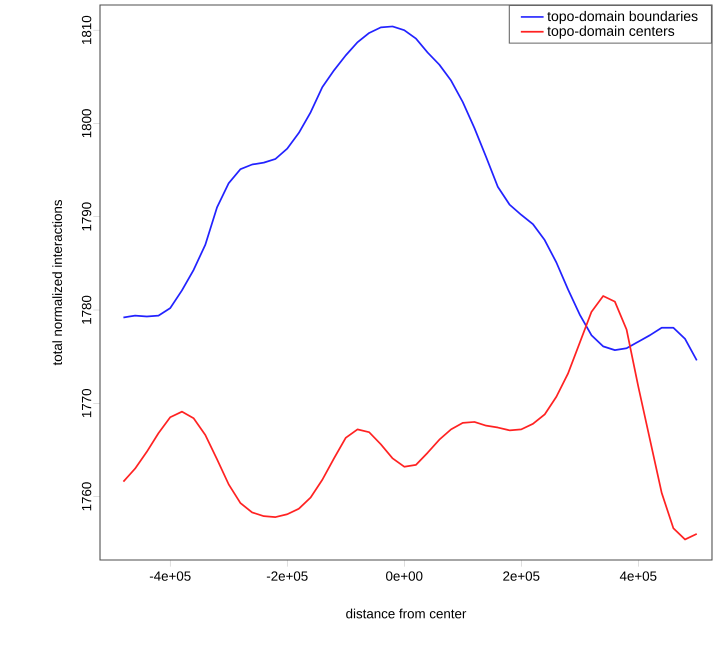  What do you see at coordinates (87, 30) in the screenshot?
I see `y-tick-label: 1810` at bounding box center [87, 30].